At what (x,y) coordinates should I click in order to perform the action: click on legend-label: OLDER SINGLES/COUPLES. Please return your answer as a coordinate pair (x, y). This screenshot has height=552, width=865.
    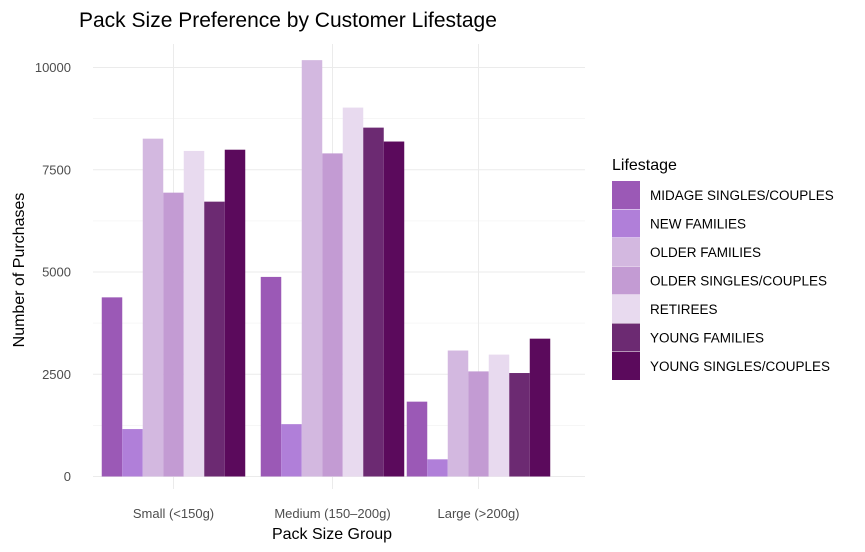
    Looking at the image, I should click on (738, 281).